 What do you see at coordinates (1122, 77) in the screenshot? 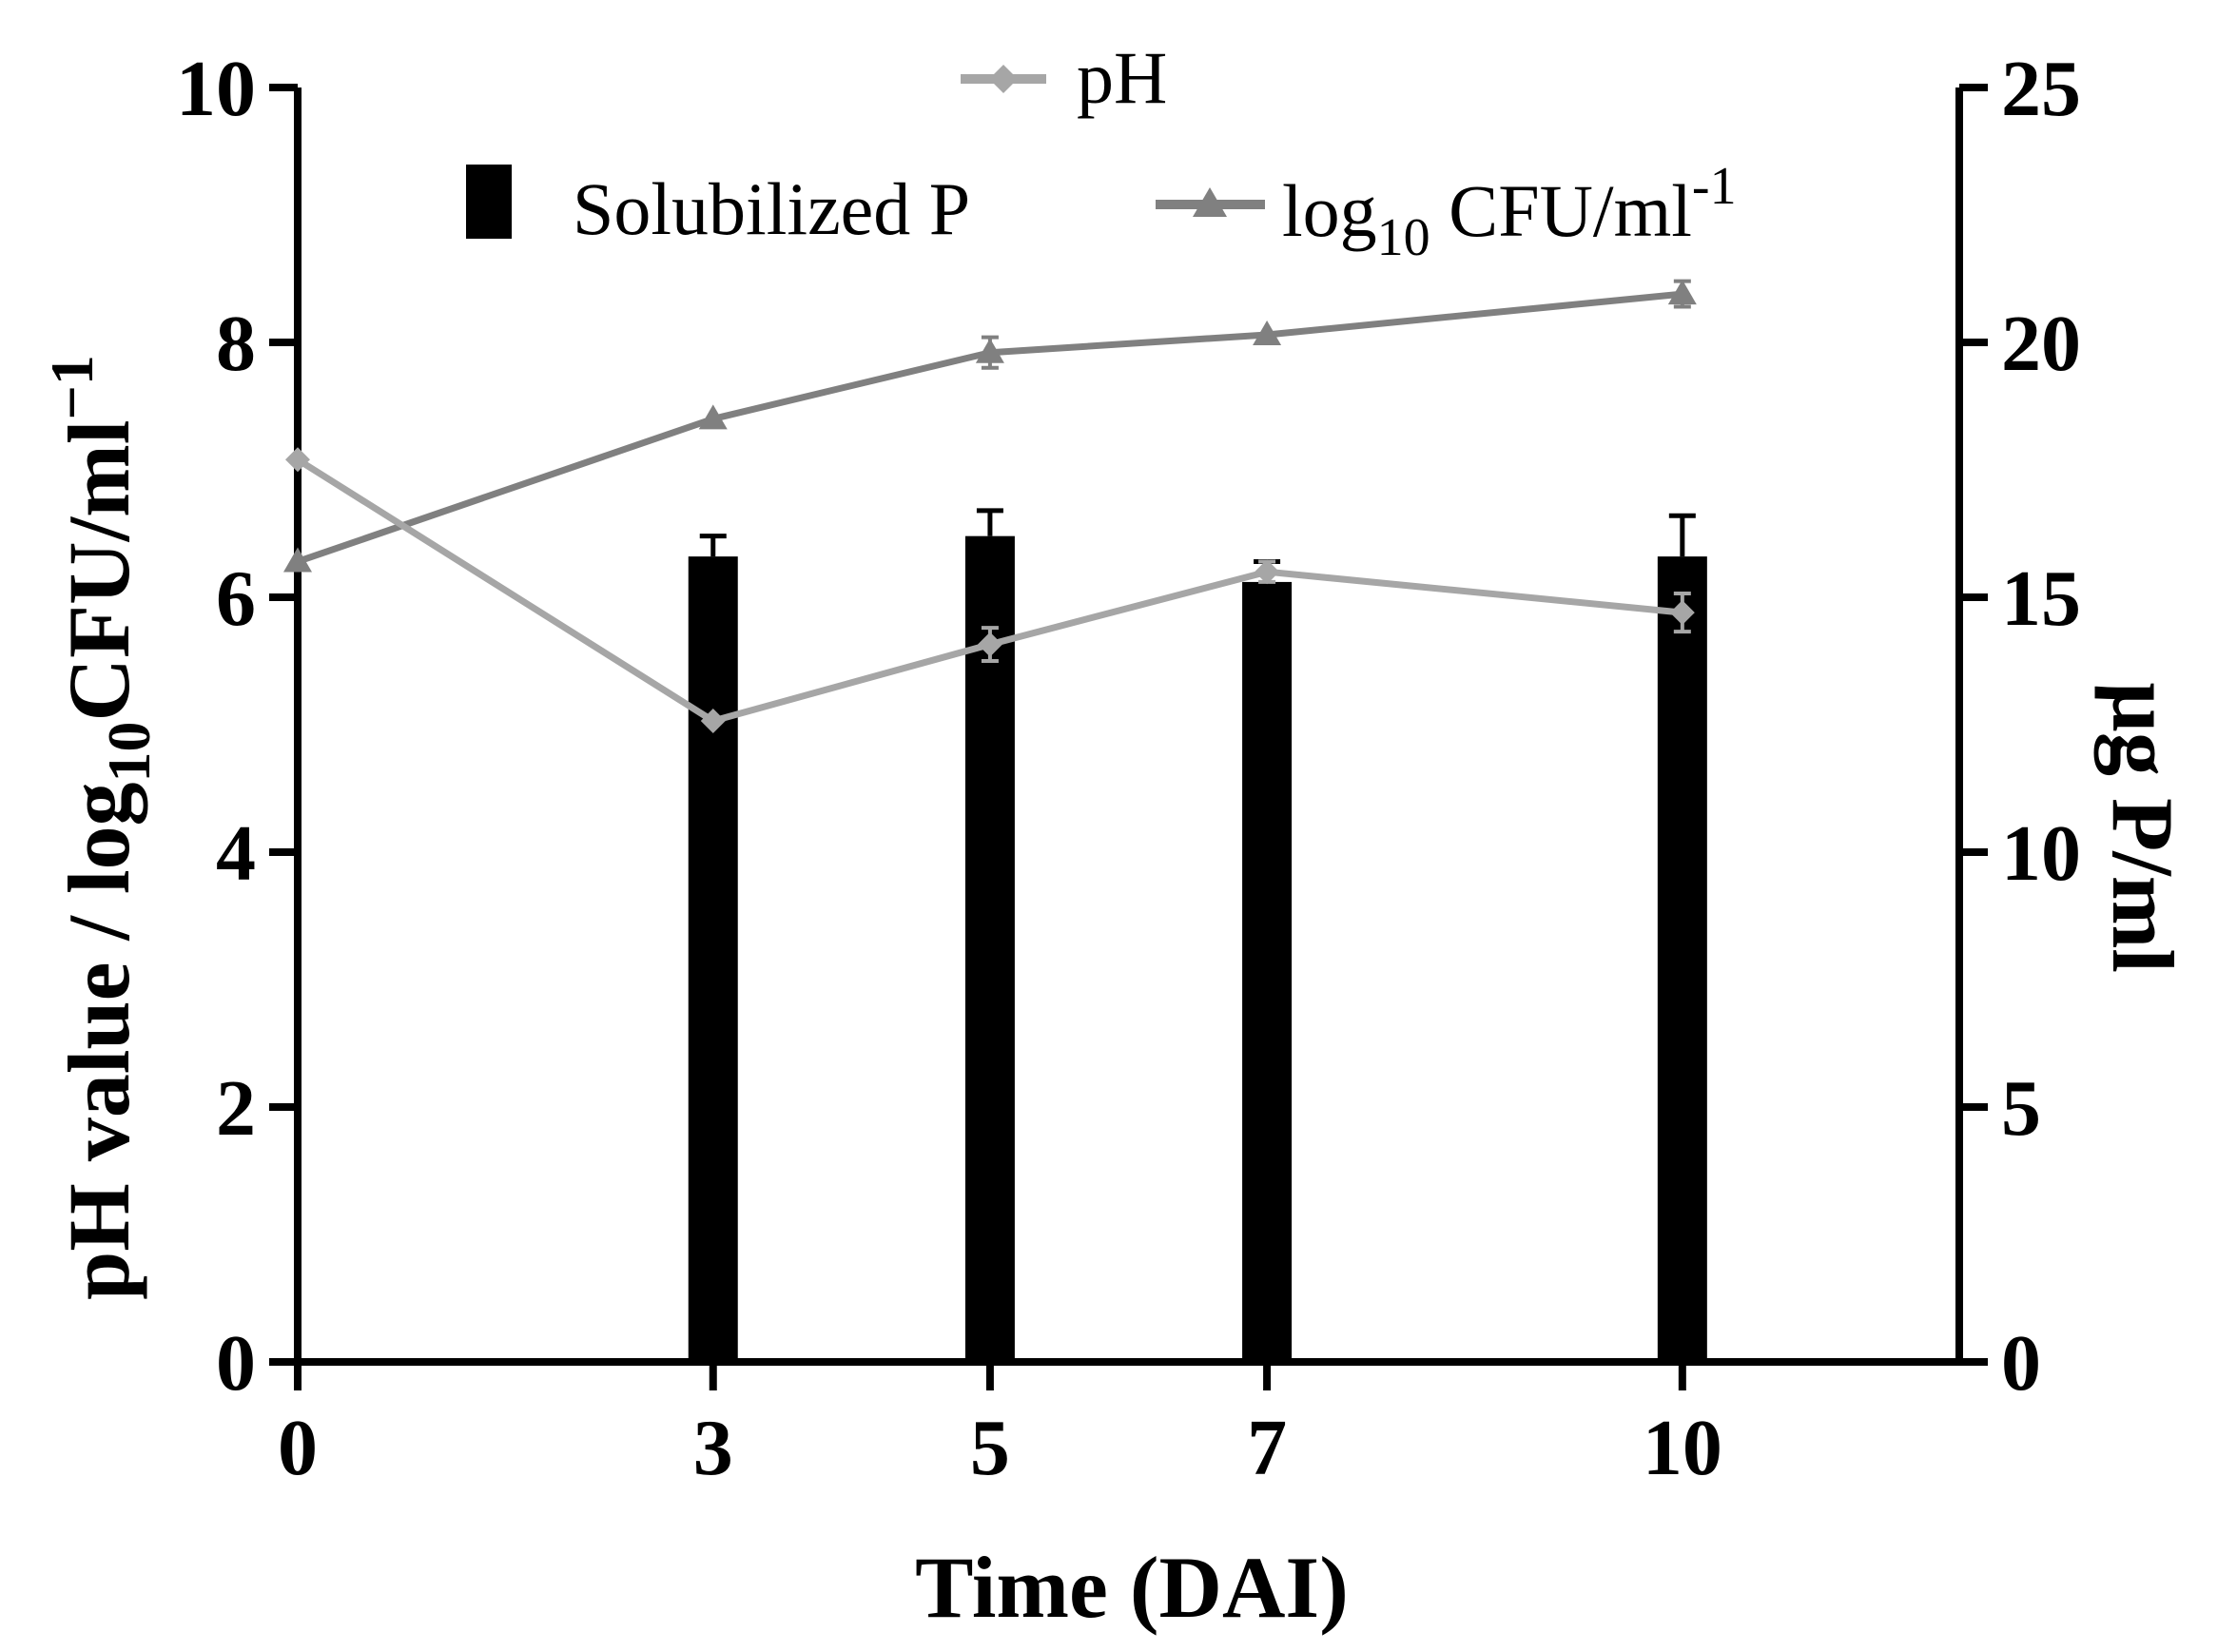
I see `legend-ph-label: pH` at bounding box center [1122, 77].